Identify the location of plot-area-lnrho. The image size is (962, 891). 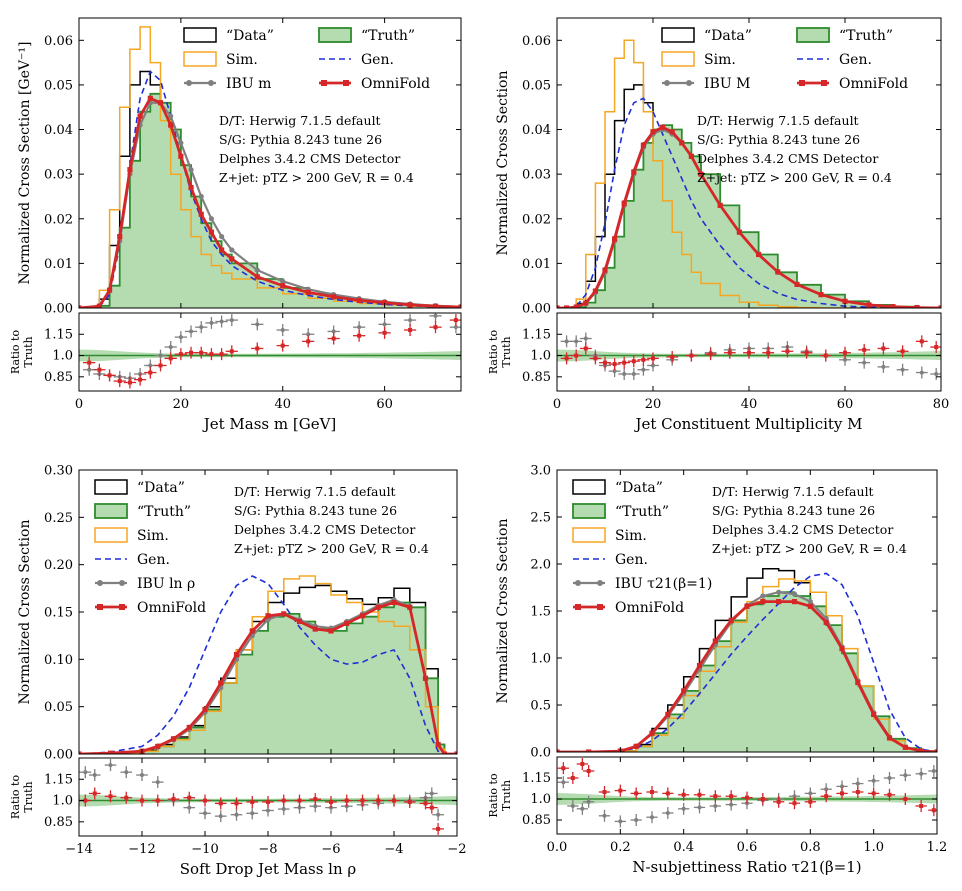
(268, 664).